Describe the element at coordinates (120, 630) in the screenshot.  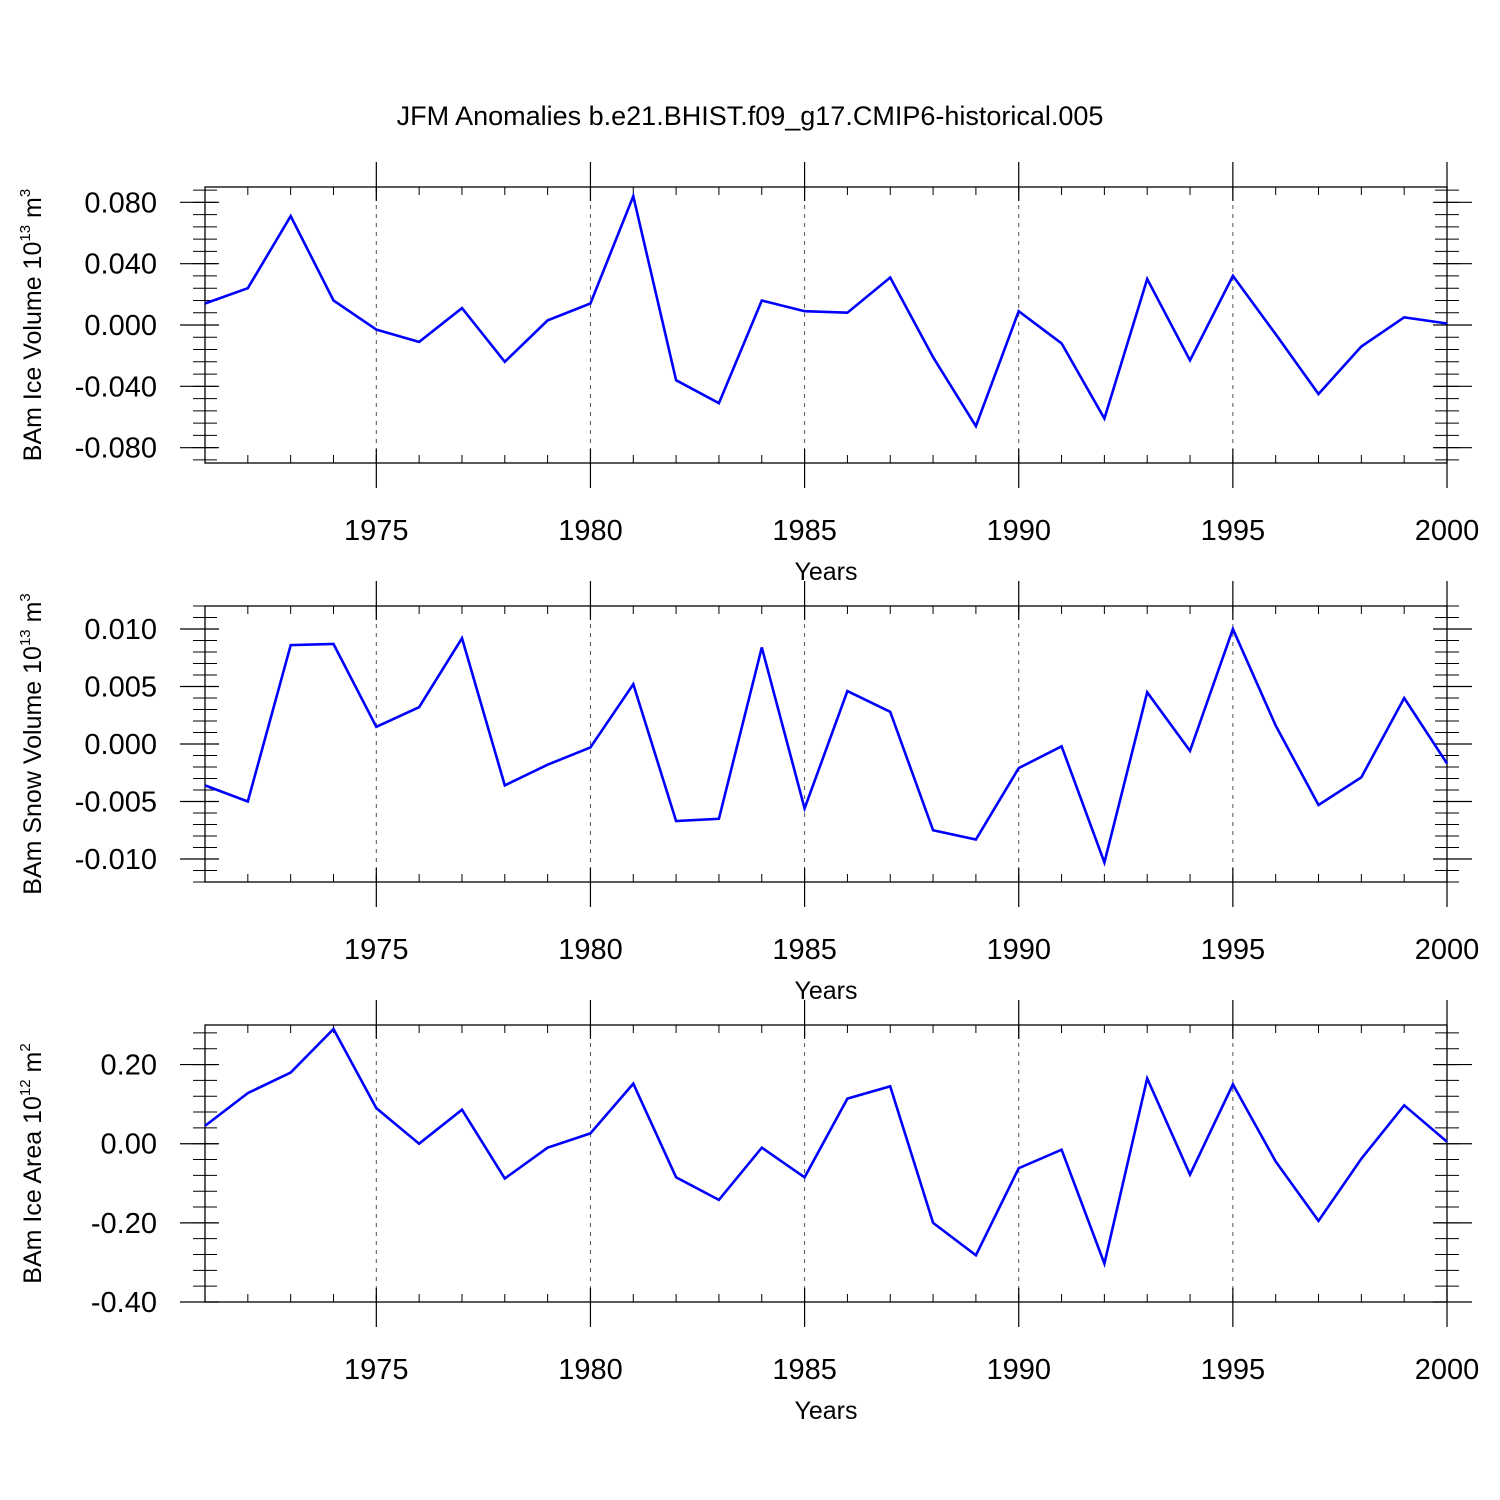
I see `y-tick-label: 0.010` at that location.